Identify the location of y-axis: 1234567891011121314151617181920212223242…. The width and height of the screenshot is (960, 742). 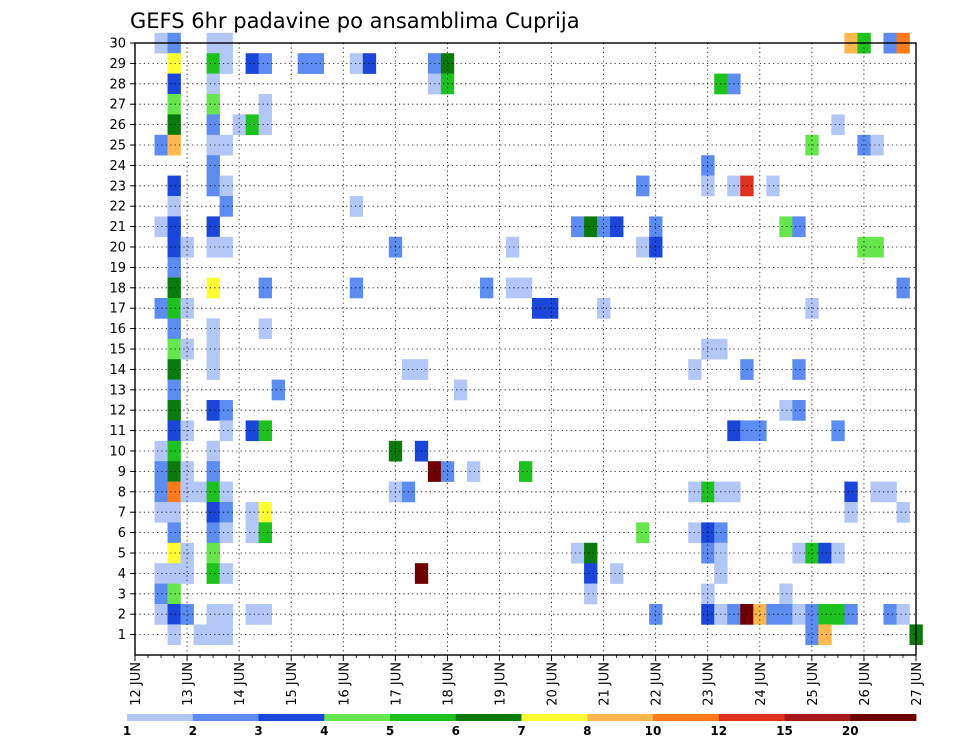
(122, 340).